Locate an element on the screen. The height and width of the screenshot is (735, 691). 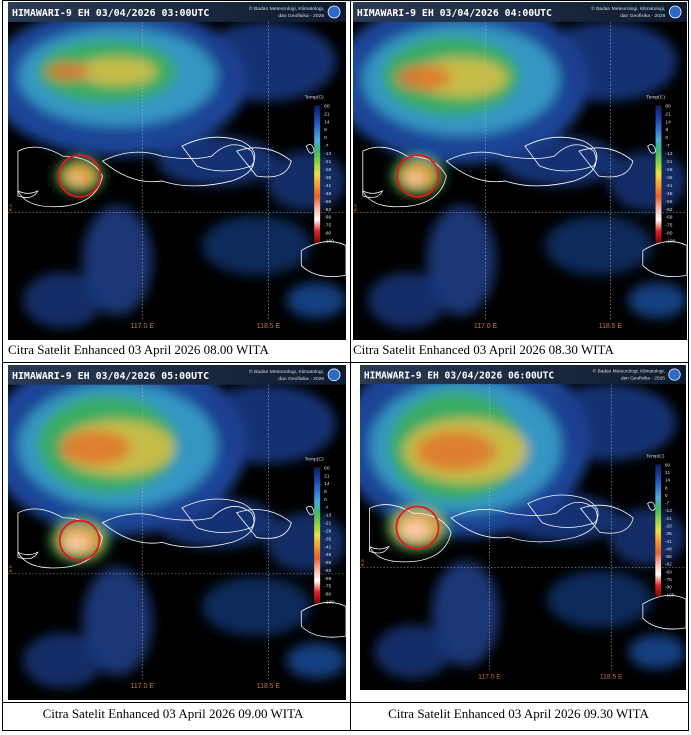
header-text: HIMAWARI-9 EH 03/04/2026 06:00UTC is located at coordinates (459, 375).